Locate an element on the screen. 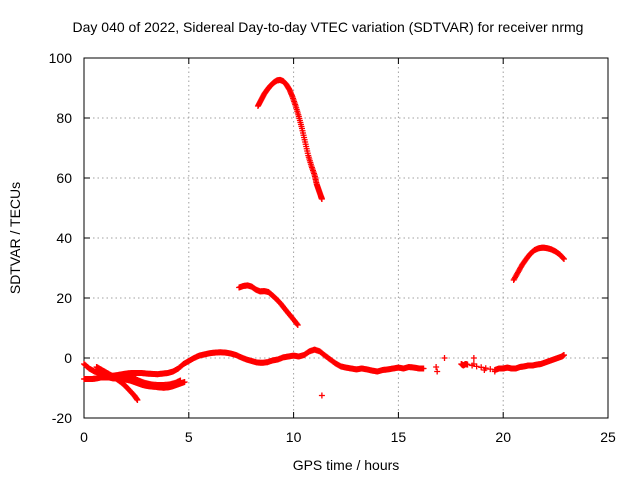  y-tick-label: 20 is located at coordinates (64, 298).